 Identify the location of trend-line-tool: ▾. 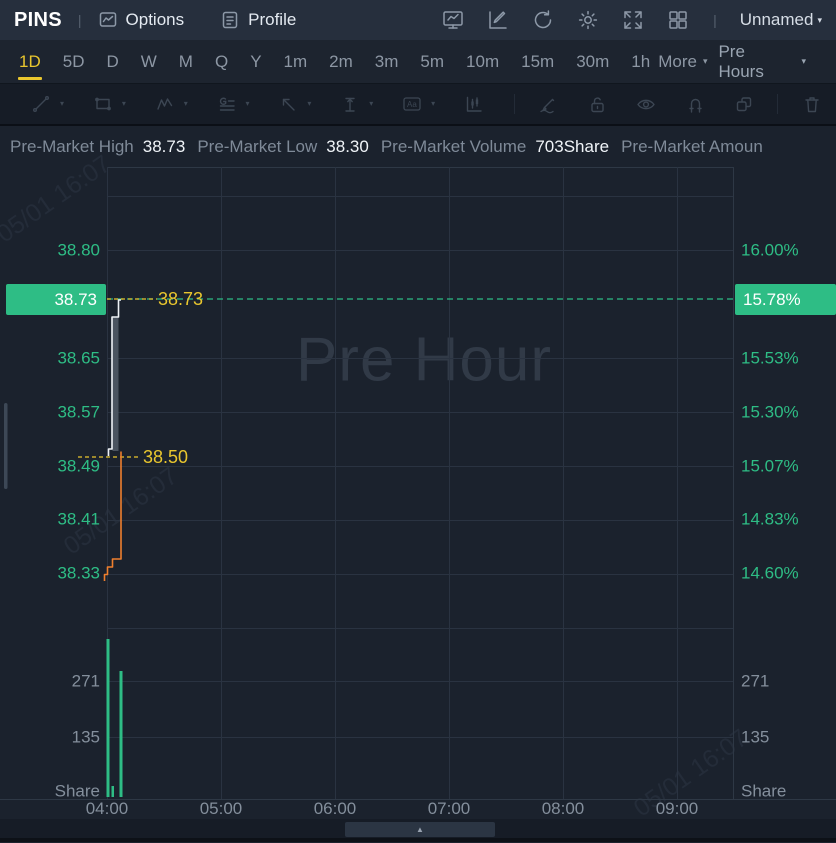
(61, 104).